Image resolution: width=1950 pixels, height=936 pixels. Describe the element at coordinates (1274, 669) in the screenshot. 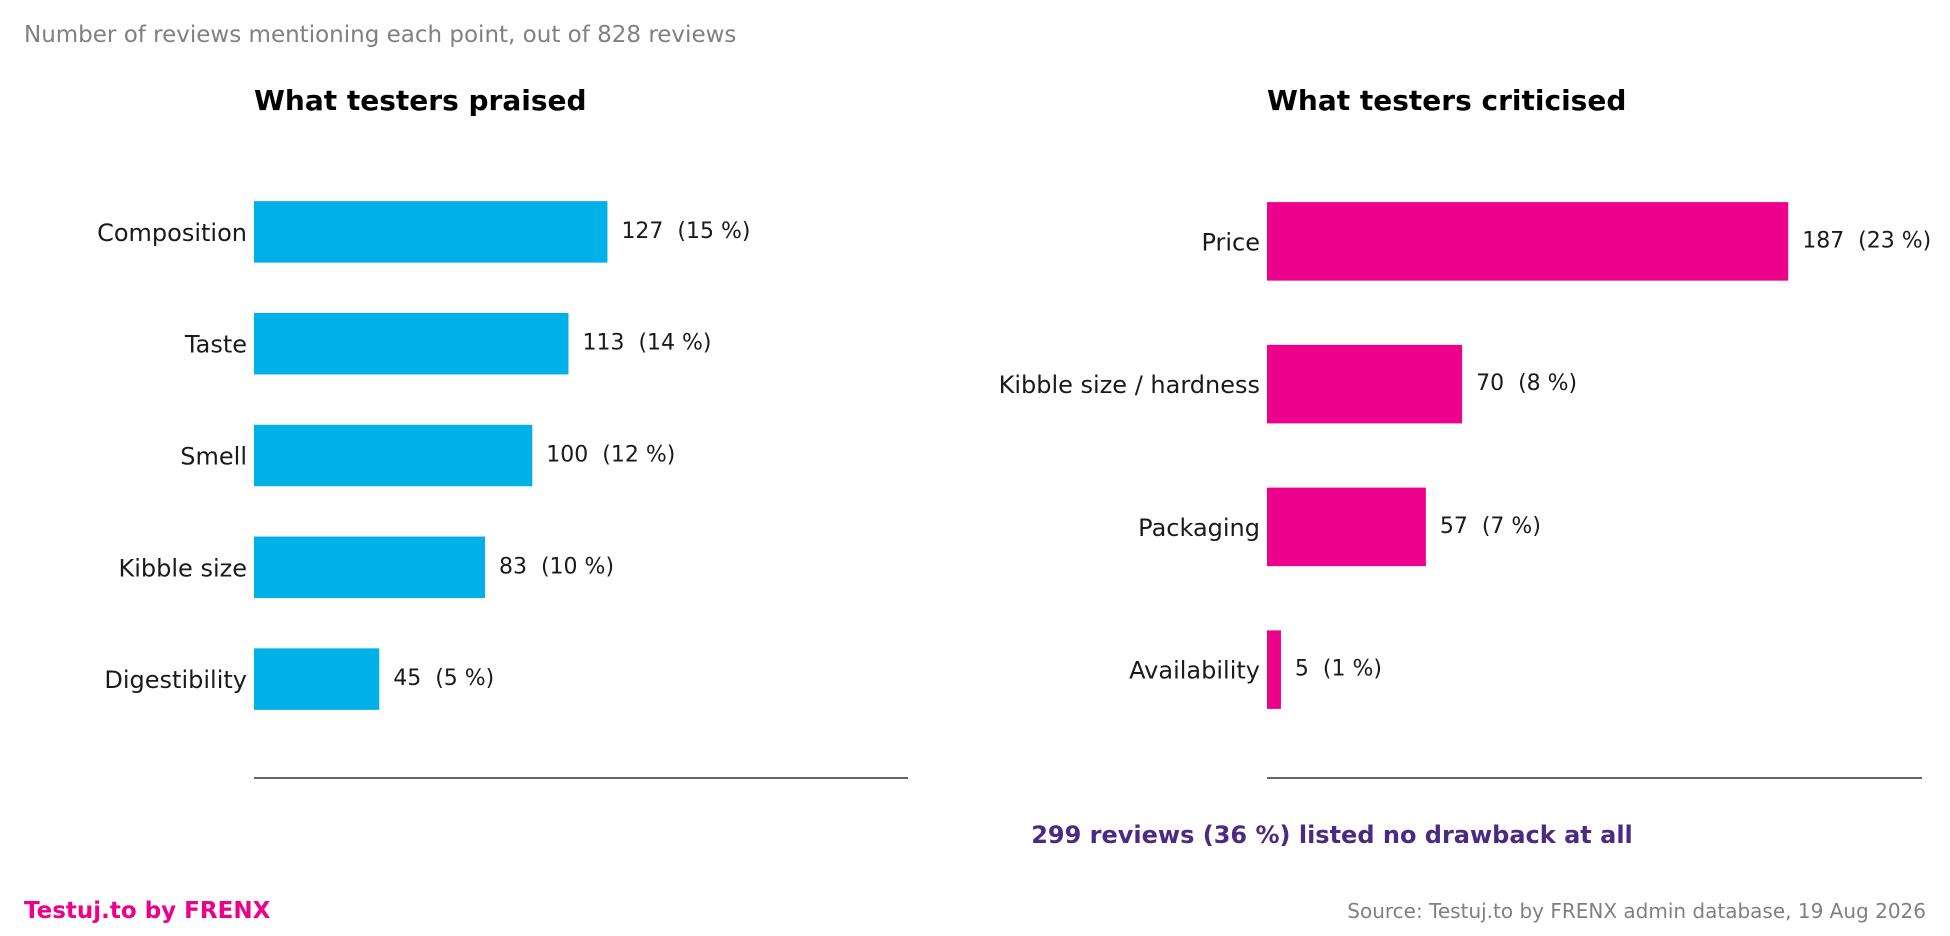

I see `criticised-bar-availability` at that location.